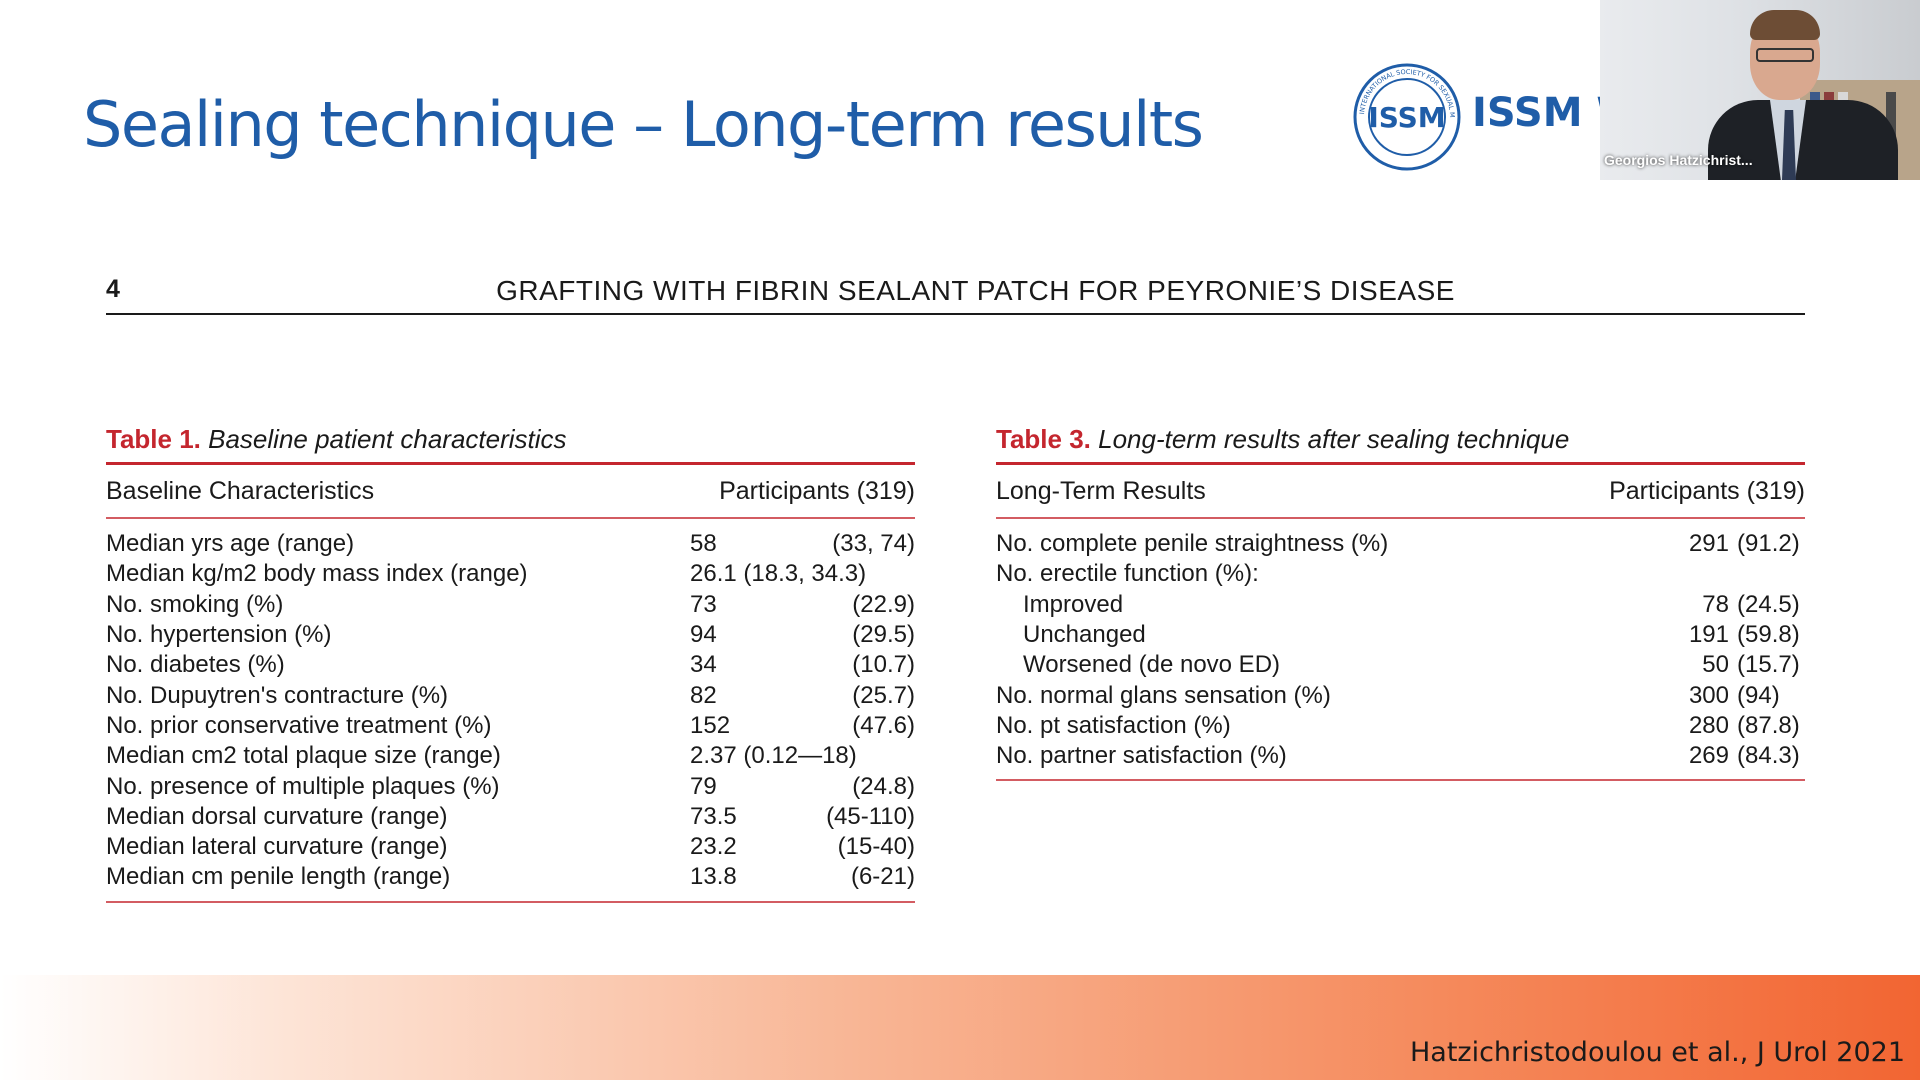 The image size is (1920, 1080). Describe the element at coordinates (778, 574) in the screenshot. I see `row-value: 26.1 (18.3, 34.3)` at that location.